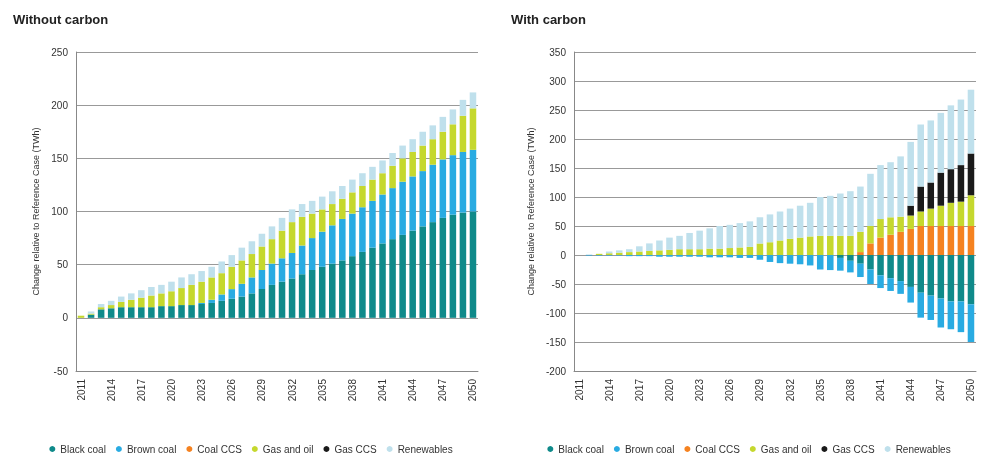 The width and height of the screenshot is (1002, 473). Describe the element at coordinates (61, 19) in the screenshot. I see `chart-title: Without carbon` at that location.